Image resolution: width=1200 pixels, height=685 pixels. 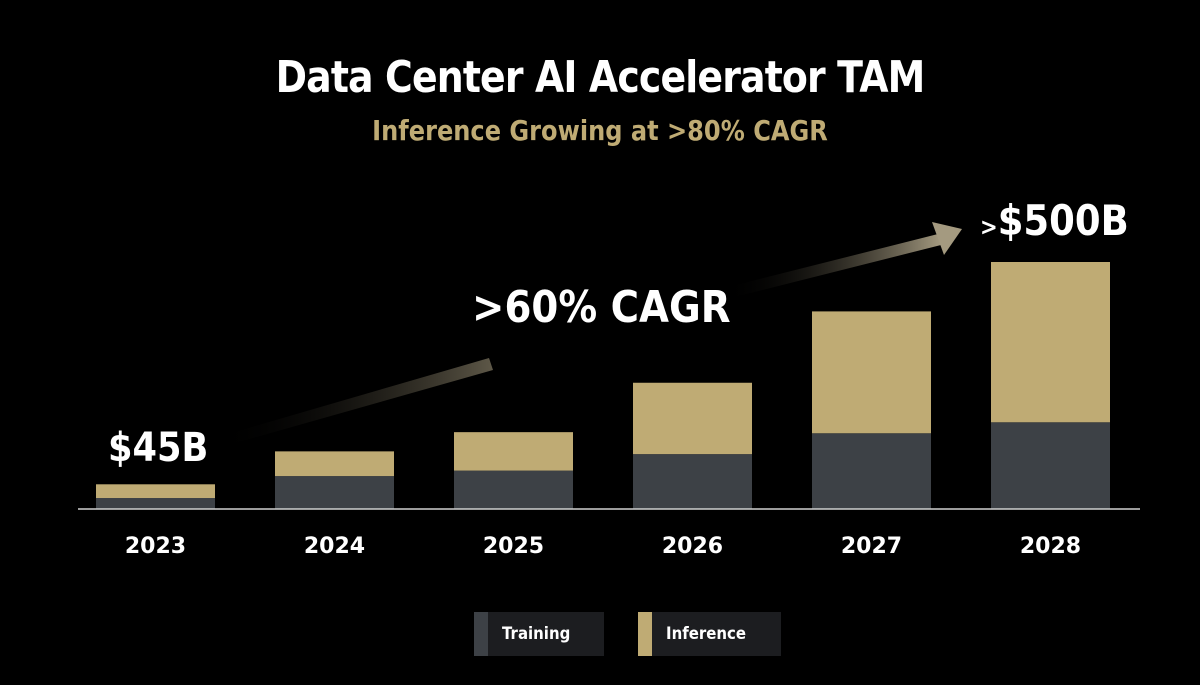 I want to click on legend-label-inference: Inference, so click(x=705, y=634).